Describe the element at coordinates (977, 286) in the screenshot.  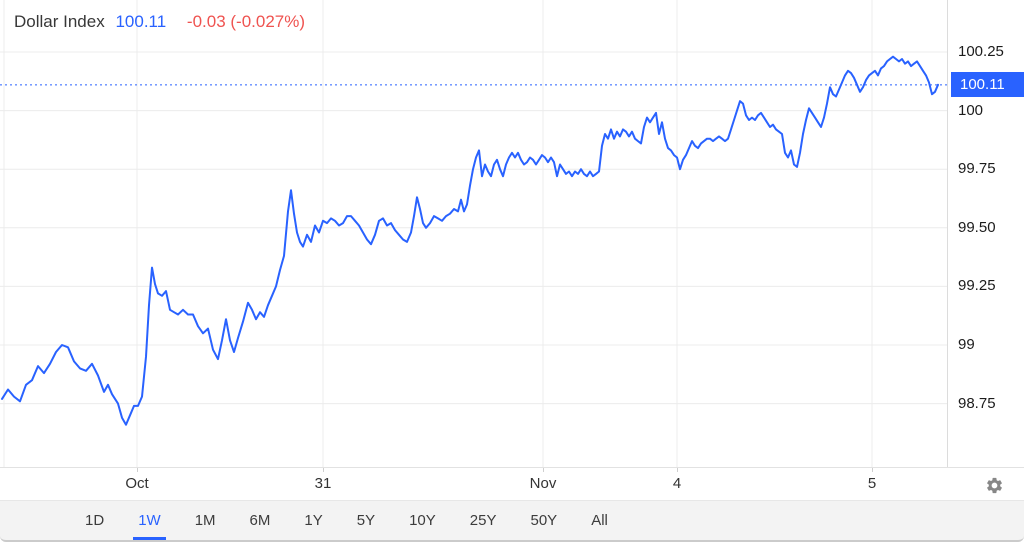
I see `y-axis-label: 99.25` at that location.